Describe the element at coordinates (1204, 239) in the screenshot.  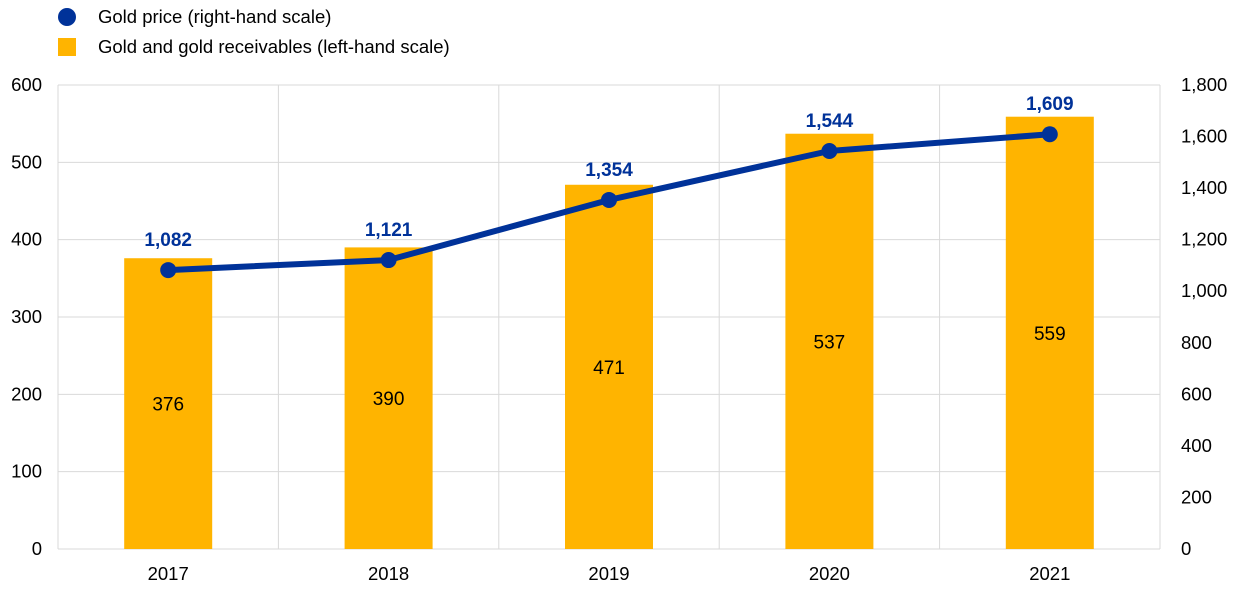
I see `y-right-tick-label: 1,200` at that location.